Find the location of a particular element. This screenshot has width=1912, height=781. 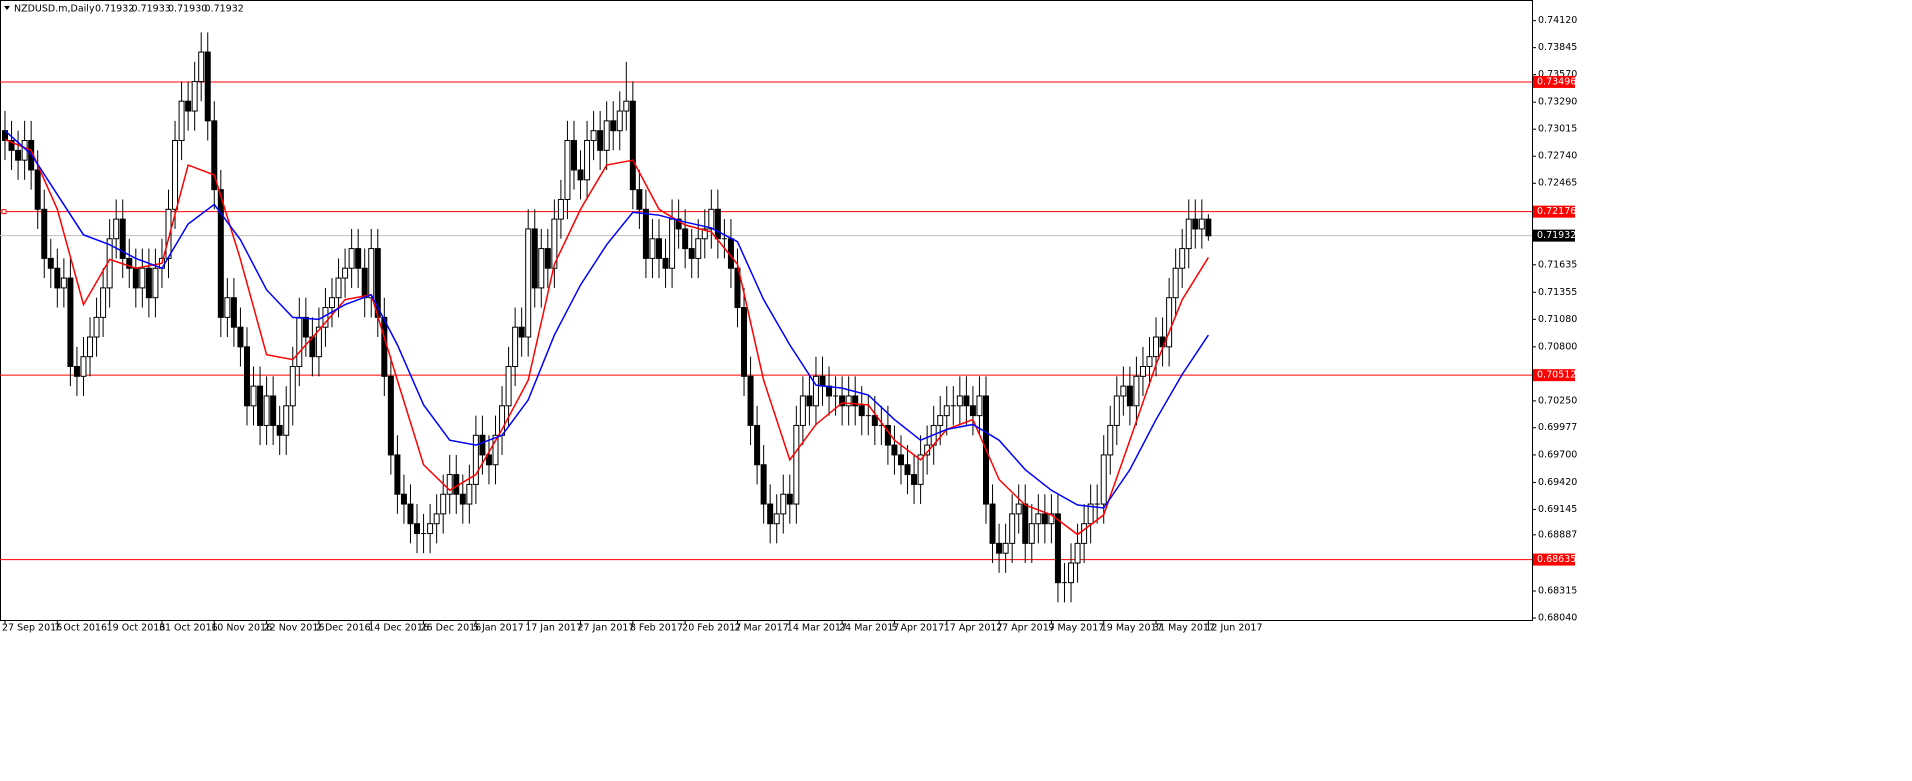

x-tick-label: 12 Jun 2017 is located at coordinates (1233, 628).